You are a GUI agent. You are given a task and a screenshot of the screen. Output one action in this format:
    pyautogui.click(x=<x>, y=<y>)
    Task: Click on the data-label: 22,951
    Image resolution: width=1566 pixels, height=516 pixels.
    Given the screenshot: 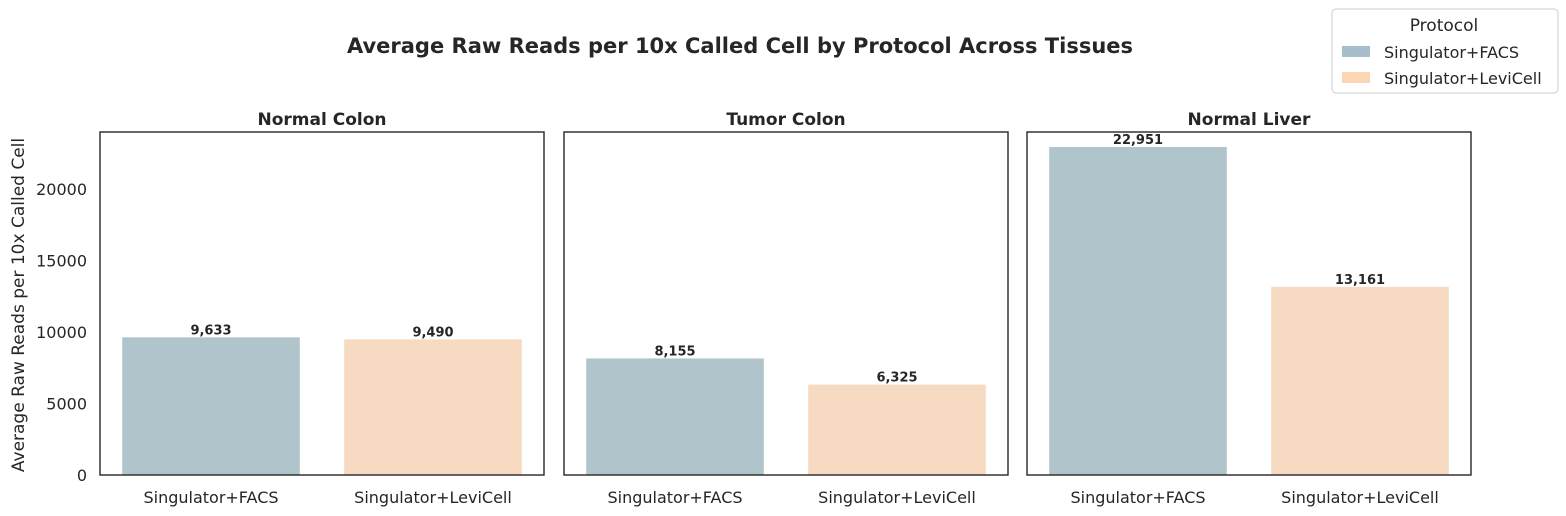 What is the action you would take?
    pyautogui.click(x=1138, y=140)
    